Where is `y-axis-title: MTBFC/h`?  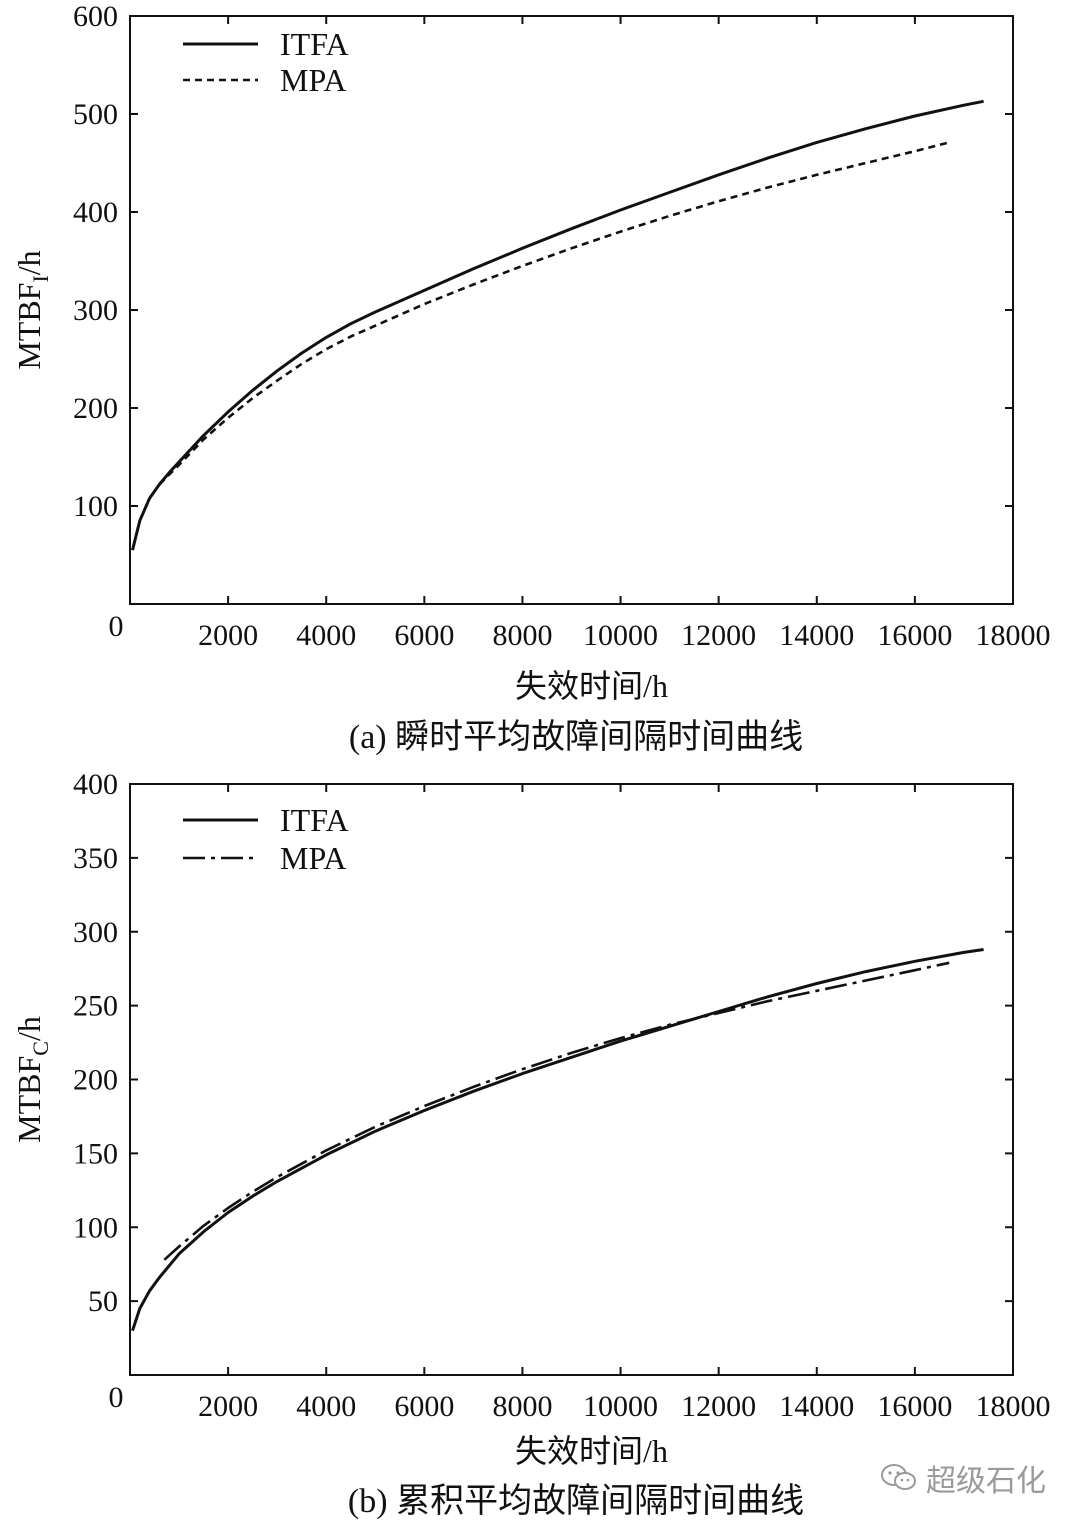 y-axis-title: MTBFC/h is located at coordinates (32, 1079).